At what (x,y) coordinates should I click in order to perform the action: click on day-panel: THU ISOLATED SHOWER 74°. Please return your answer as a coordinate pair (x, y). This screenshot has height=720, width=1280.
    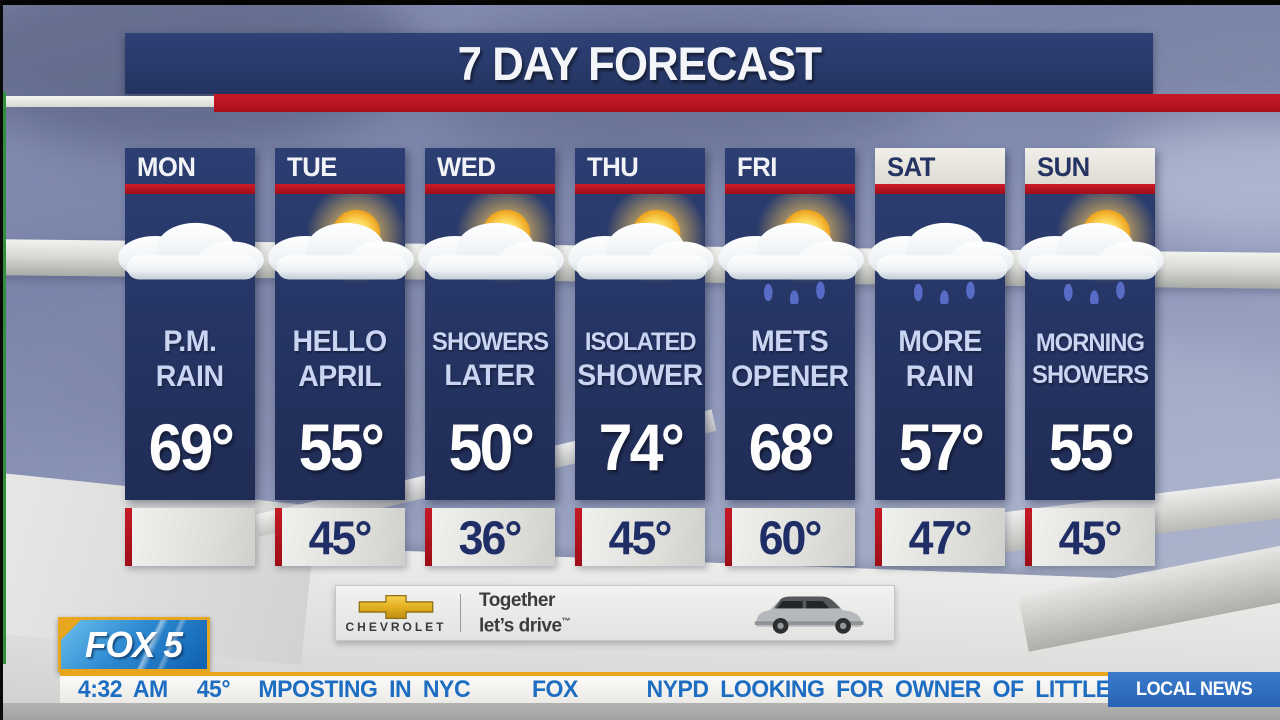
    Looking at the image, I should click on (641, 324).